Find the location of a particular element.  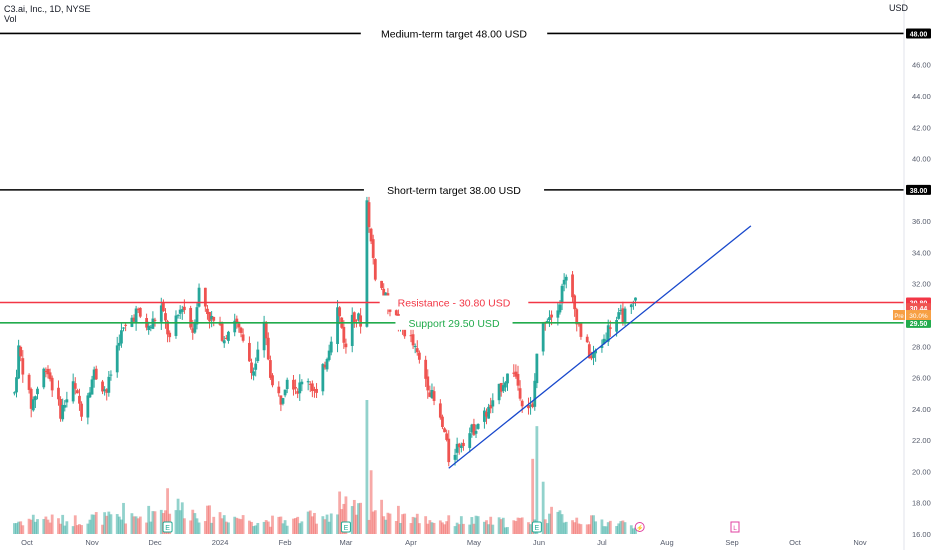

premarket-value: 30.0% is located at coordinates (918, 316).